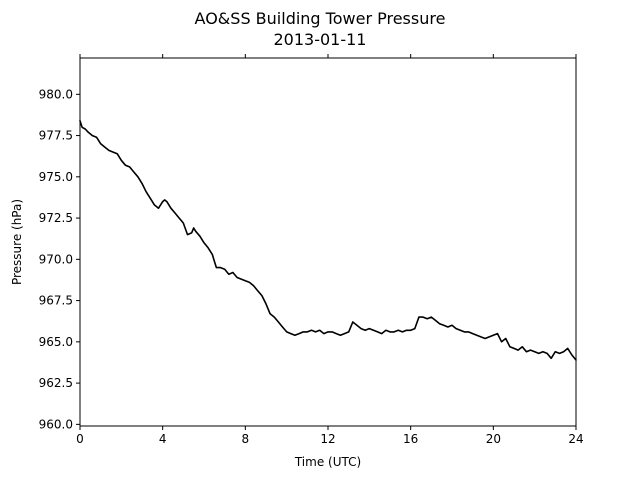 The height and width of the screenshot is (480, 640). Describe the element at coordinates (320, 39) in the screenshot. I see `chart-subtitle: 2013-01-11` at that location.